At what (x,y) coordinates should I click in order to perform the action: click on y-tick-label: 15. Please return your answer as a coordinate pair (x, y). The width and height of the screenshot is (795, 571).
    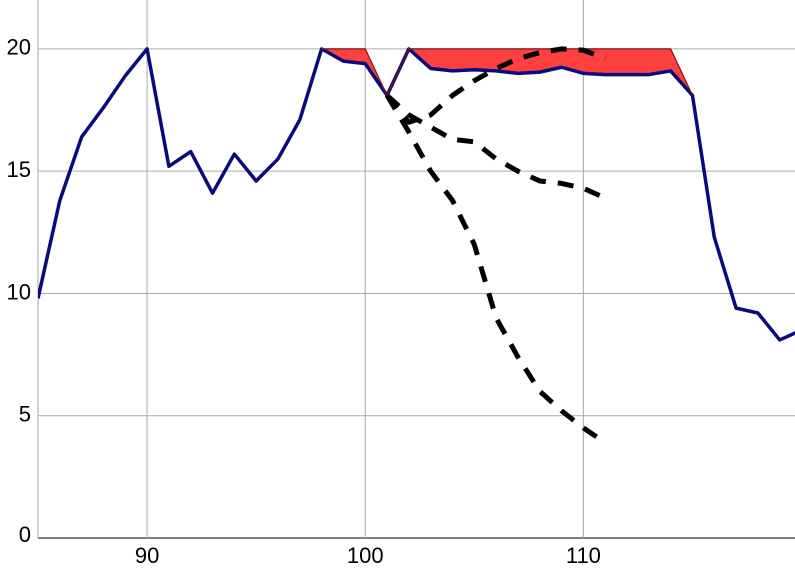
    Looking at the image, I should click on (19, 169).